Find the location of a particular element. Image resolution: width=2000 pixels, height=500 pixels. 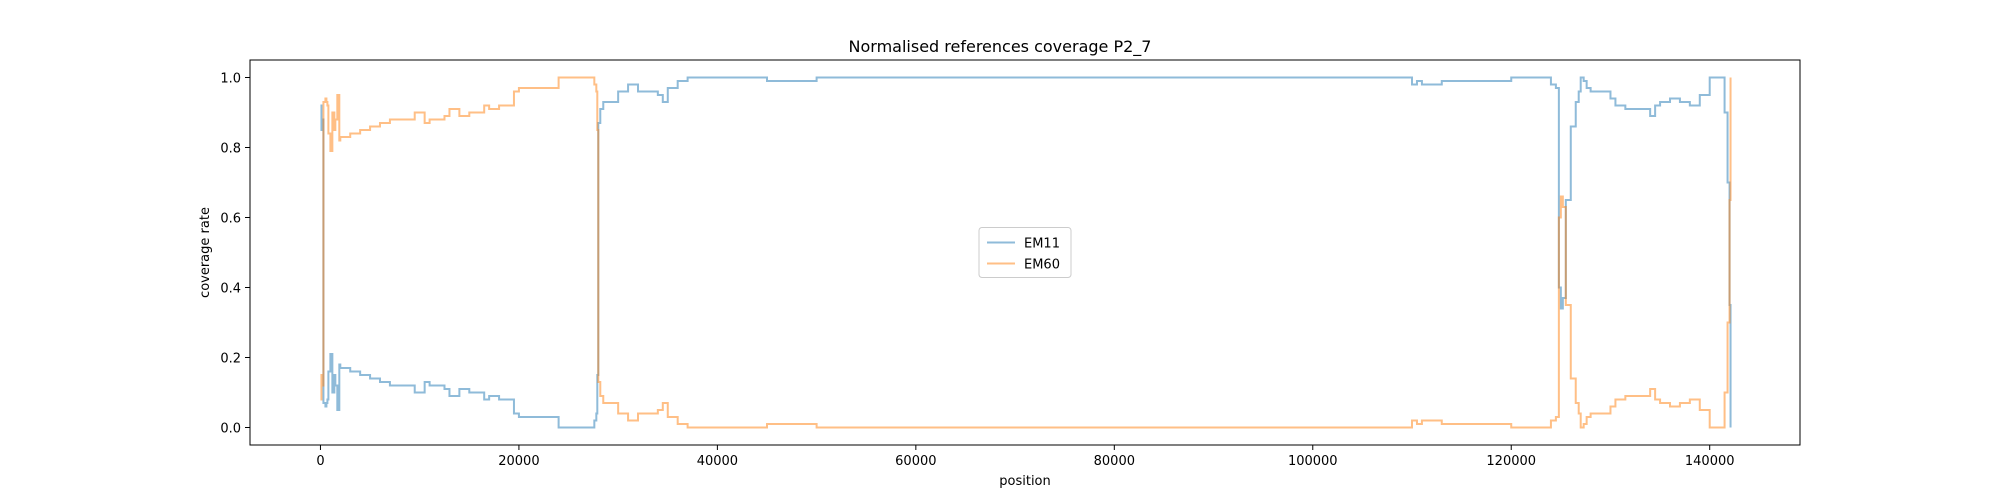

x-tick: 40000 is located at coordinates (717, 457).